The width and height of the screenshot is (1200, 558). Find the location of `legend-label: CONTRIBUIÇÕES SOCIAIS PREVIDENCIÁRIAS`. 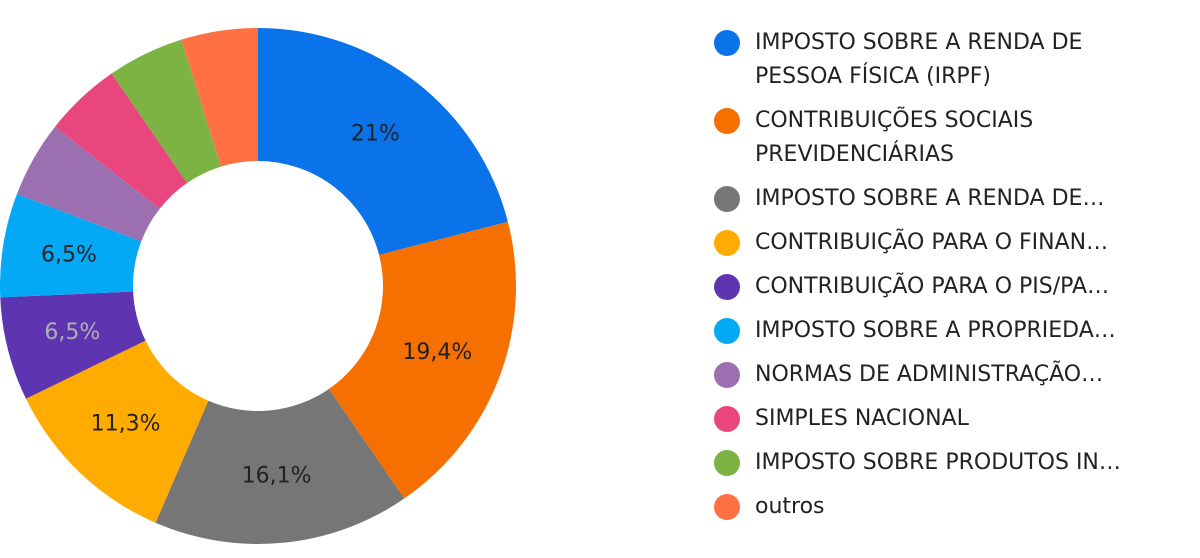

legend-label: CONTRIBUIÇÕES SOCIAIS PREVIDENCIÁRIAS is located at coordinates (894, 137).